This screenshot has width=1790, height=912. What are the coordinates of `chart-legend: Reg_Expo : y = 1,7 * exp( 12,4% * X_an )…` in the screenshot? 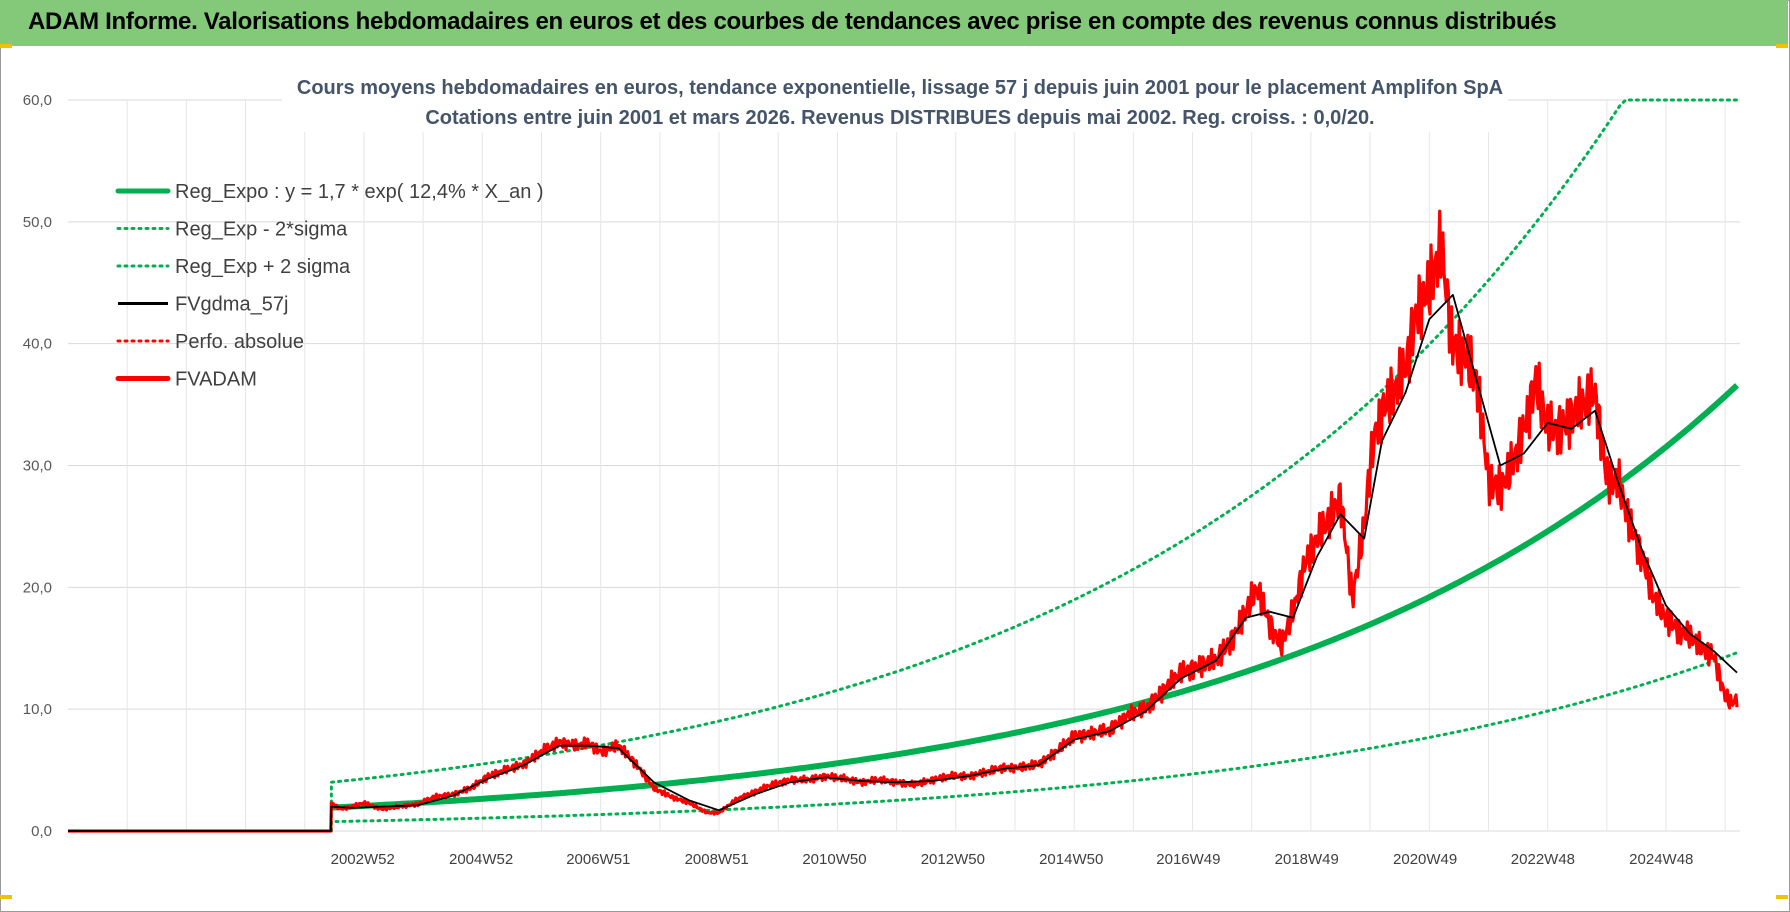 It's located at (329, 286).